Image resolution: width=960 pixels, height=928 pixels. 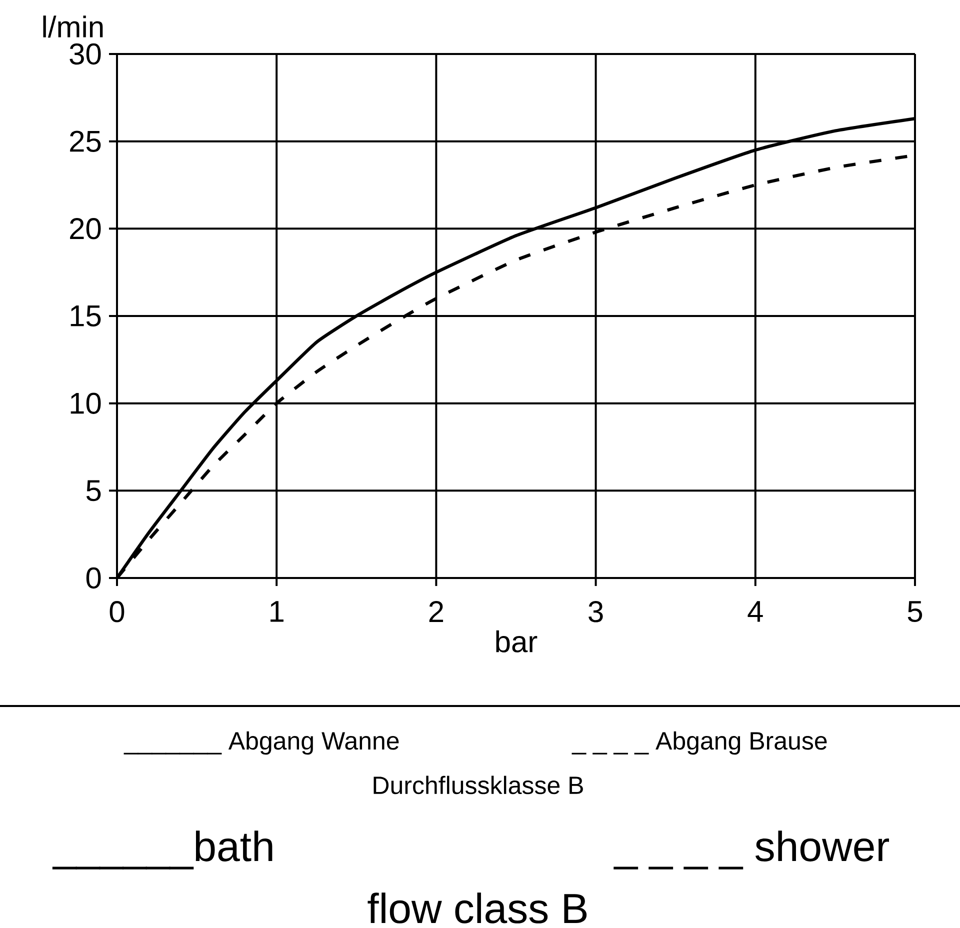 What do you see at coordinates (751, 850) in the screenshot?
I see `text: _ _ _ _ shower` at bounding box center [751, 850].